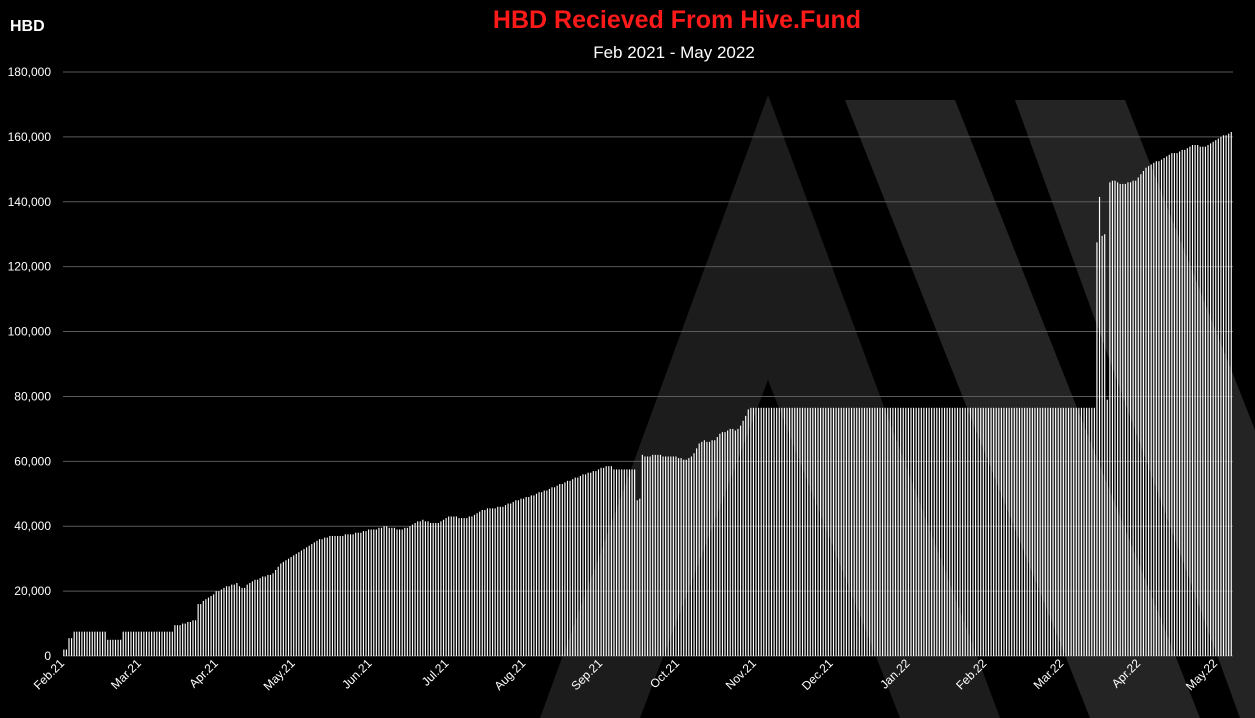  What do you see at coordinates (32, 461) in the screenshot?
I see `y-tick-label: 60,000` at bounding box center [32, 461].